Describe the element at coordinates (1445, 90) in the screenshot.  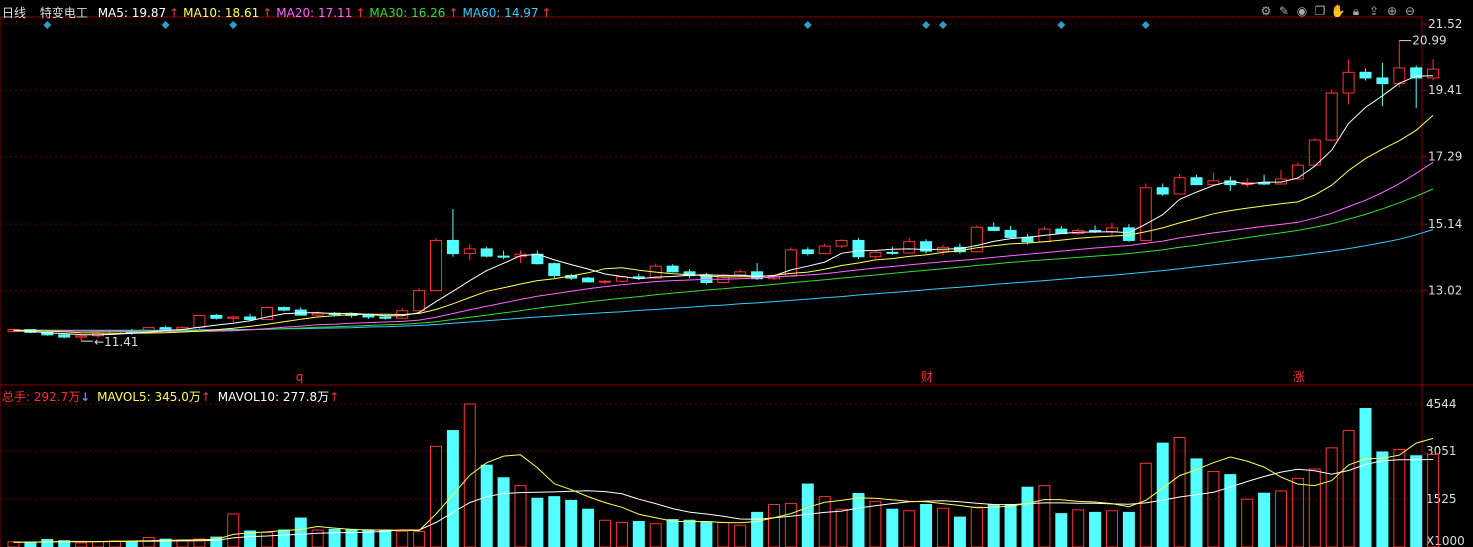
I see `price-tick-label: 19.41` at that location.